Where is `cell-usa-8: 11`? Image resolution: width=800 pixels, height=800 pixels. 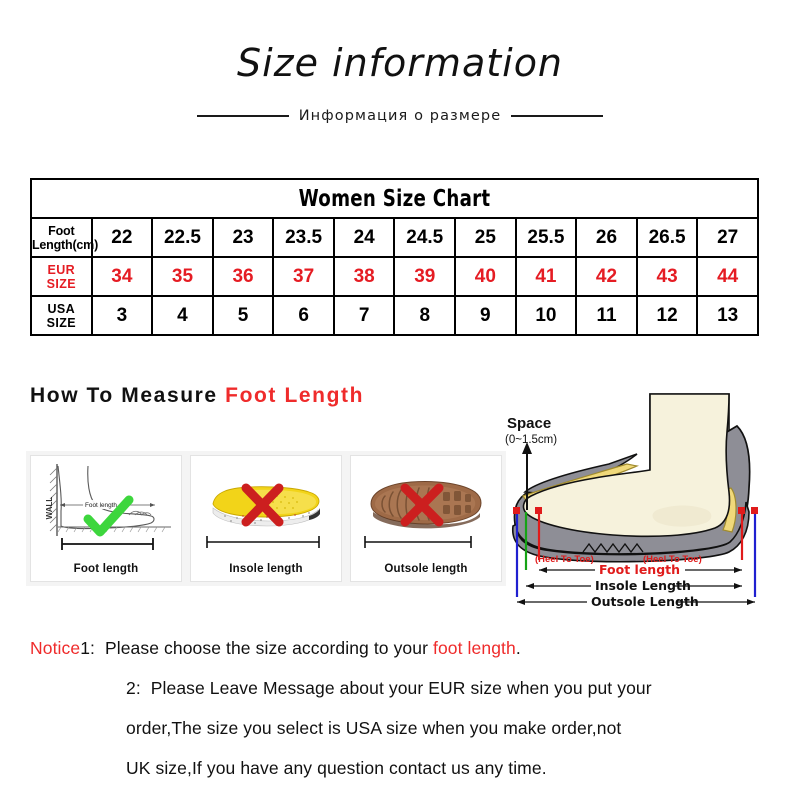 cell-usa-8: 11 is located at coordinates (606, 315).